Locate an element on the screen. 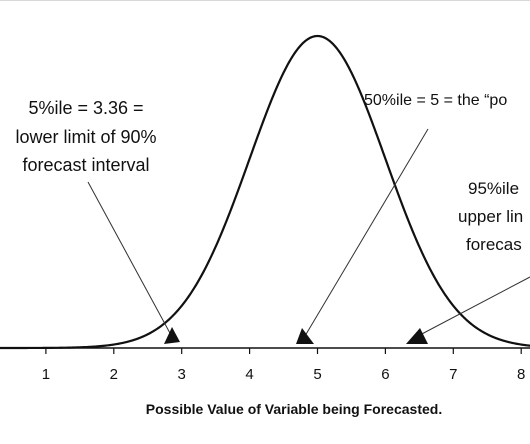  x-tick-label-5: 5 is located at coordinates (317, 374).